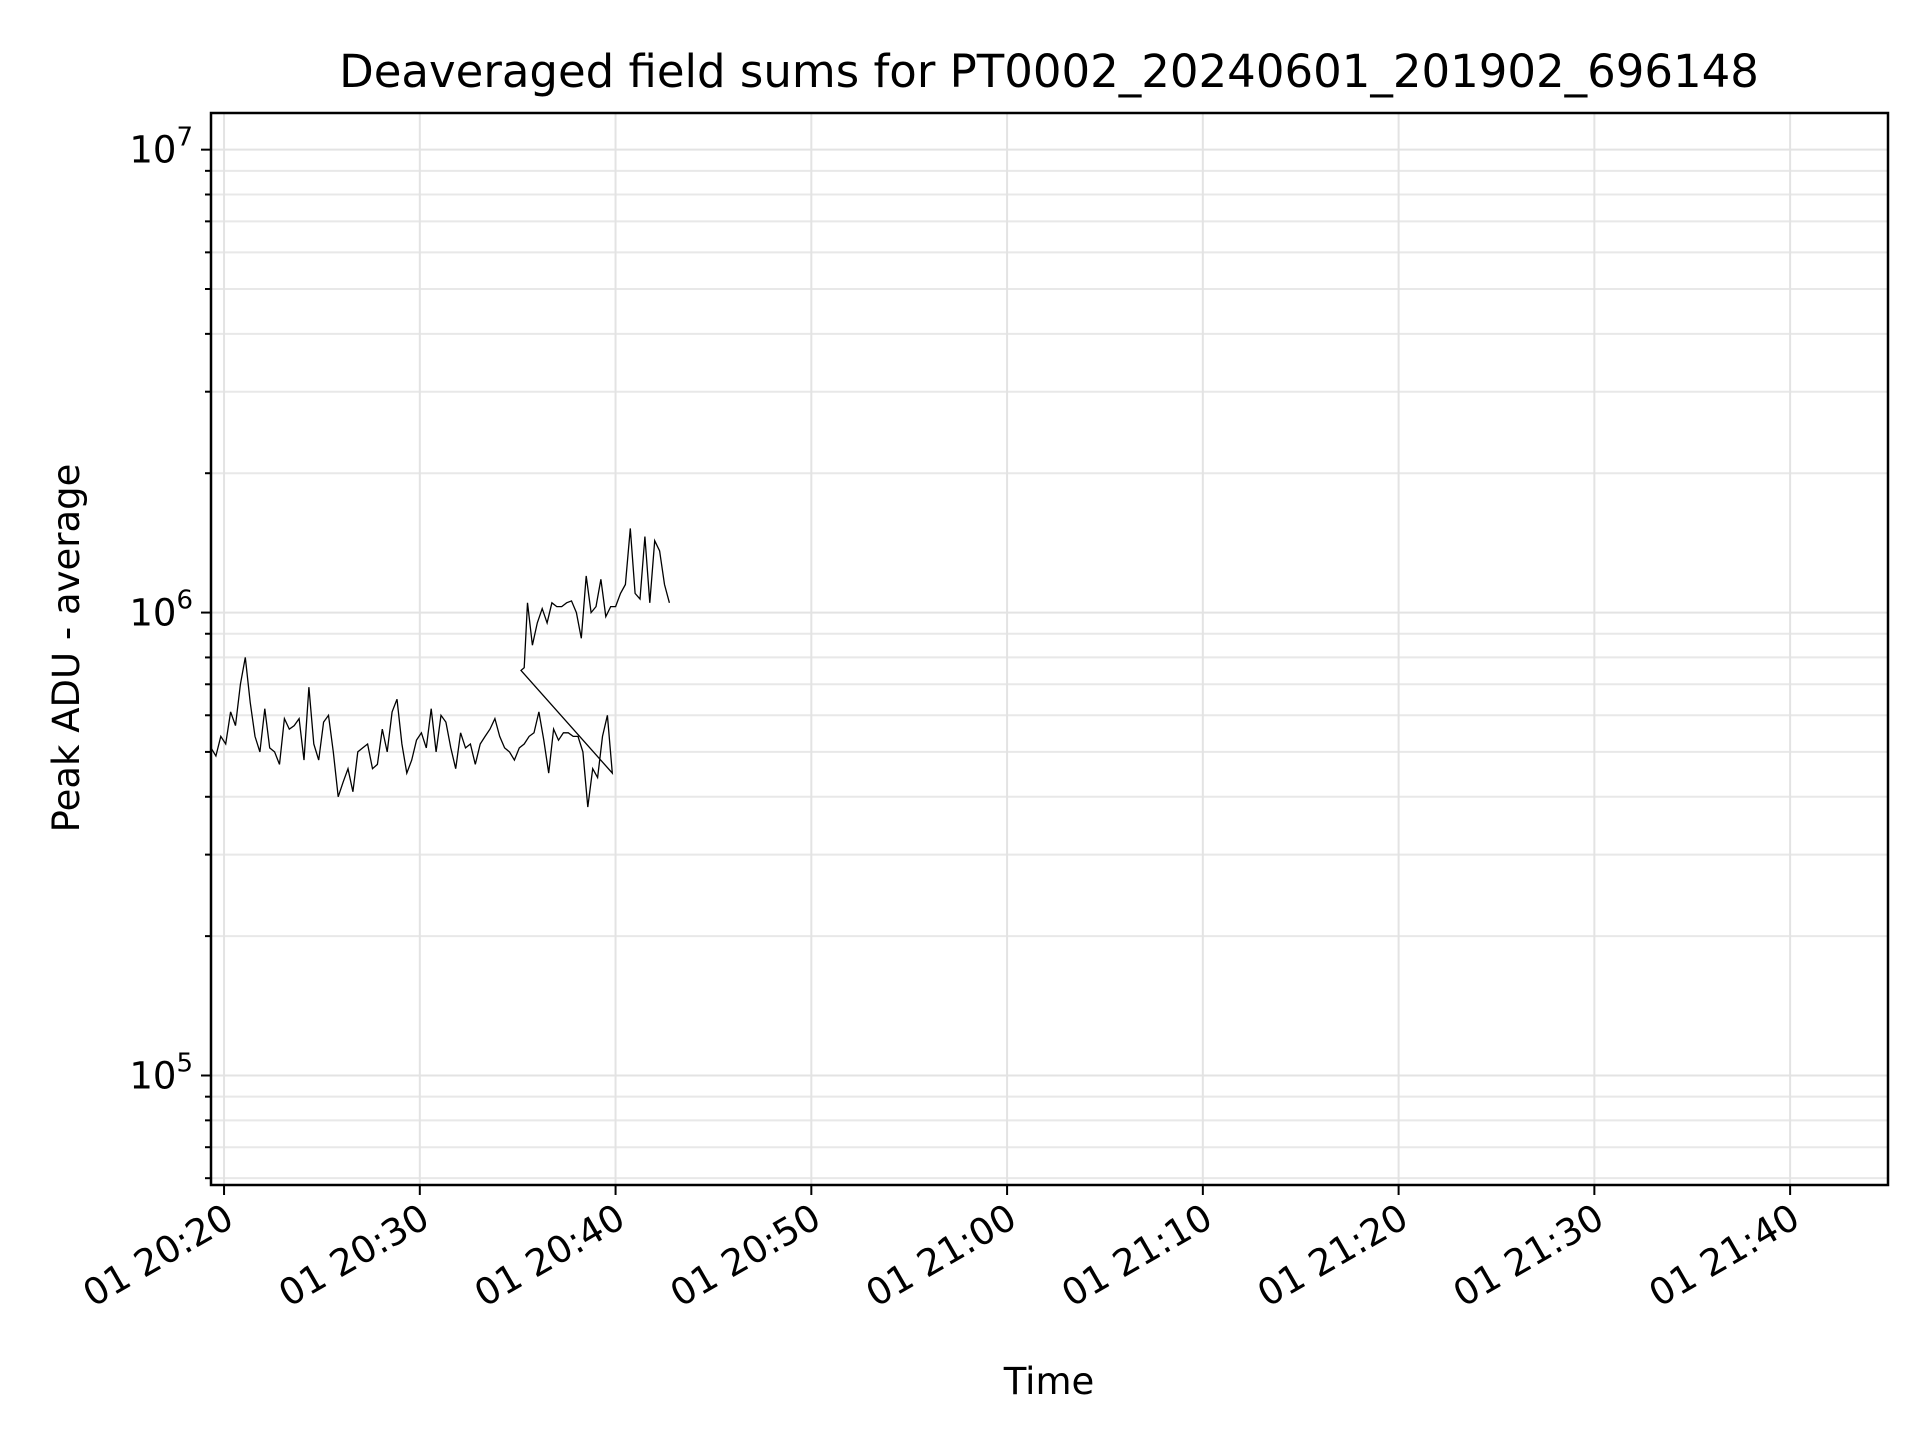 This screenshot has height=1440, width=1920. Describe the element at coordinates (184, 1063) in the screenshot. I see `y-tick-label-exponent: 5` at that location.